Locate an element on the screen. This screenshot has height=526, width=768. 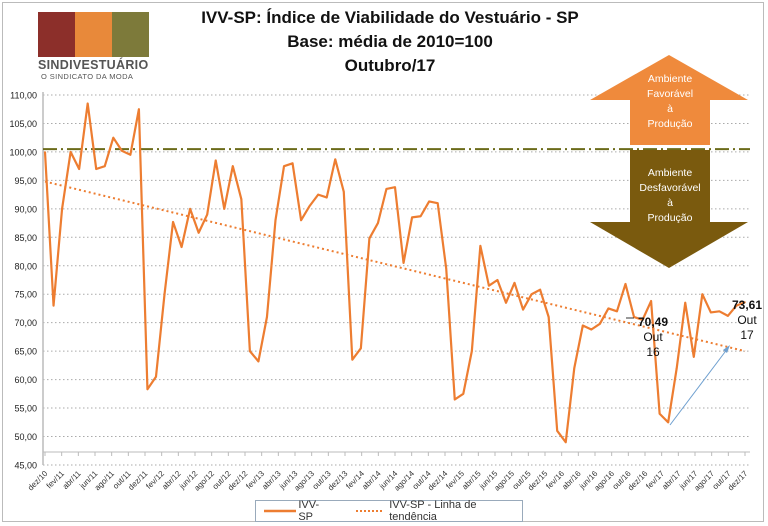
y-tick-label: 80,00 is located at coordinates (25, 266).